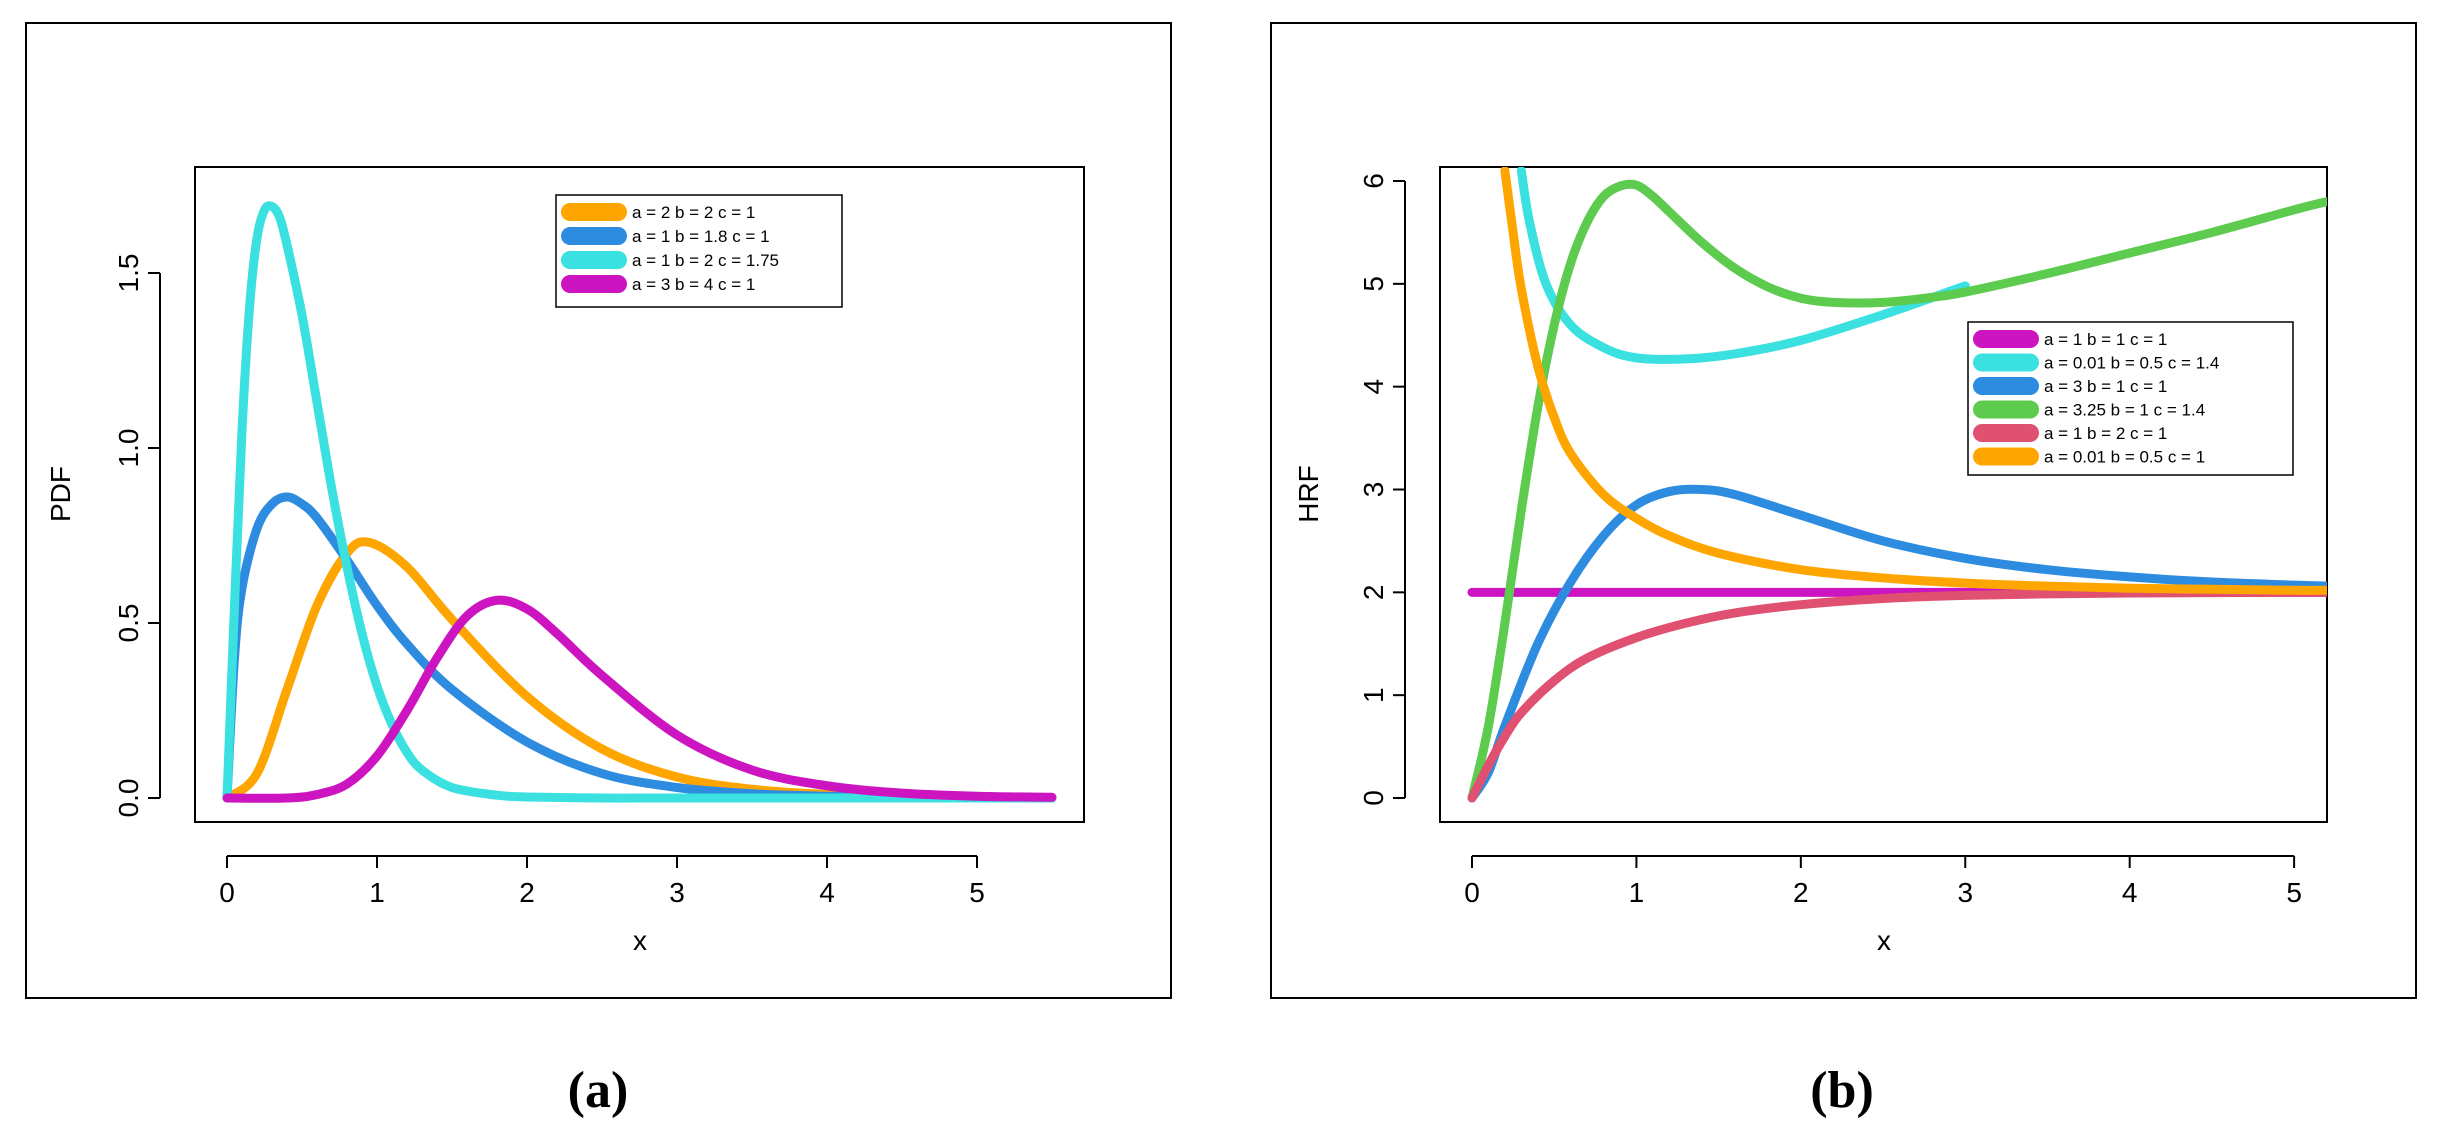 Image resolution: width=2441 pixels, height=1133 pixels. I want to click on panel-a-y-tick-label: 1.5, so click(128, 273).